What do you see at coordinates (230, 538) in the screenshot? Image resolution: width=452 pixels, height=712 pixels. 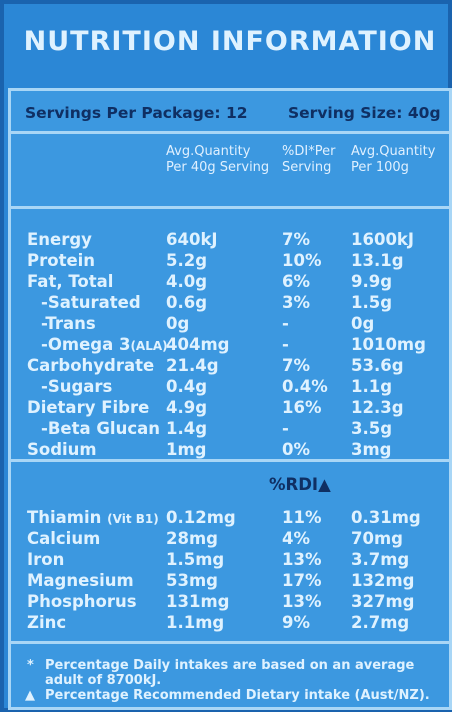 I see `table-row: Calcium 28mg 4% 70mg` at bounding box center [230, 538].